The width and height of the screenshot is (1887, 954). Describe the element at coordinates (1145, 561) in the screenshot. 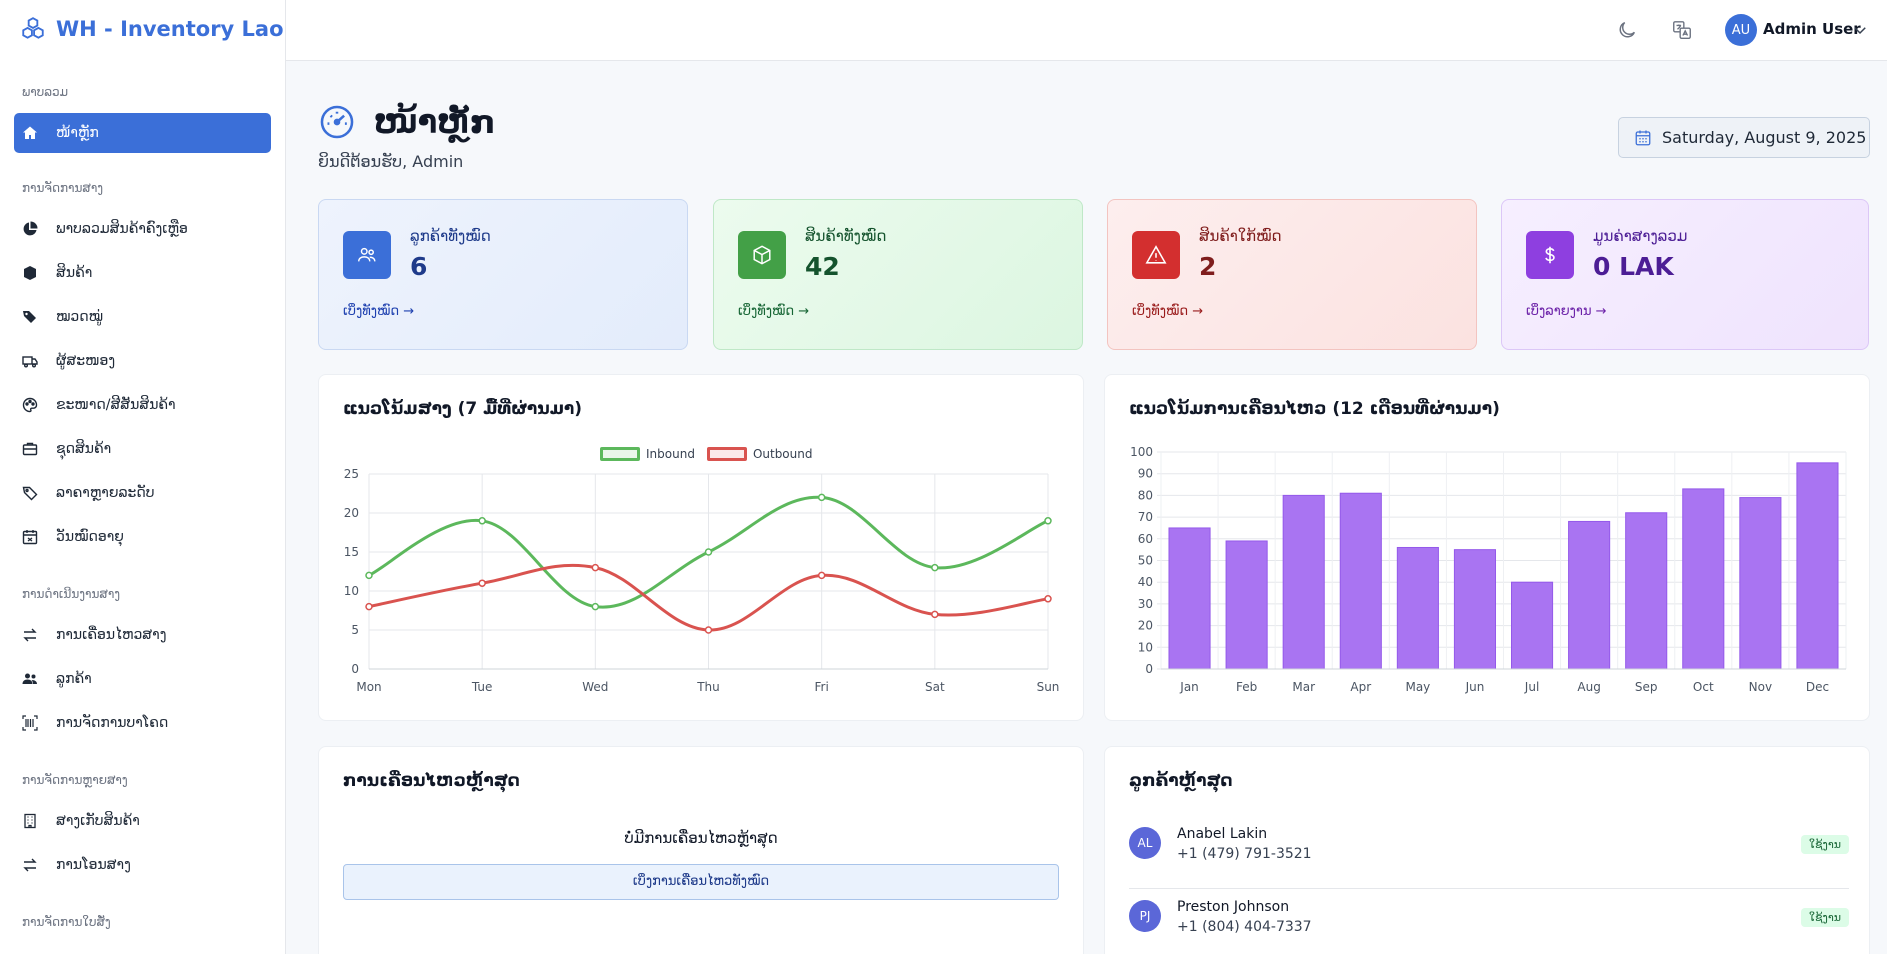

I see `y-tick-label: 50` at that location.